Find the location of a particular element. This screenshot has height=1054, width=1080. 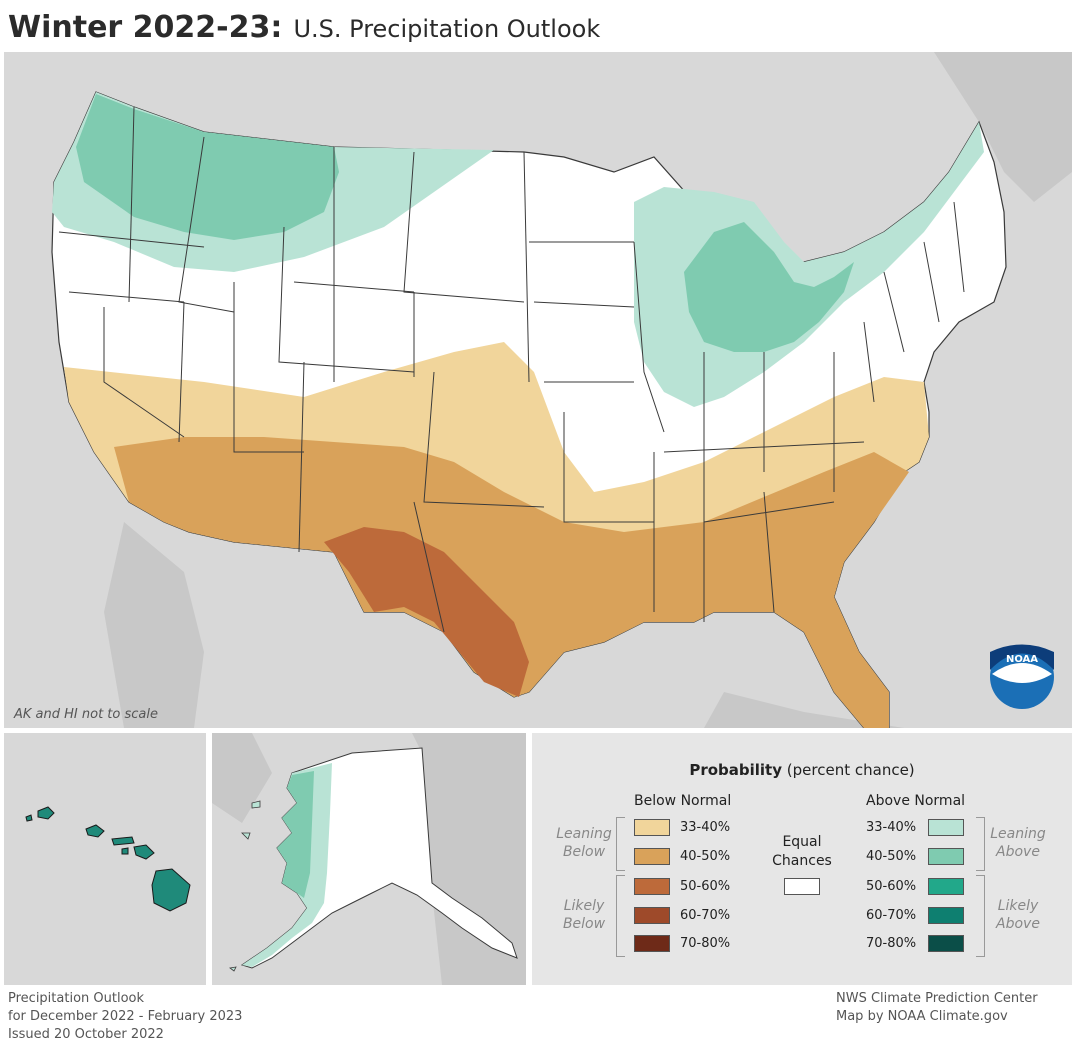

above-33-40-label: 33-40% is located at coordinates (891, 827).